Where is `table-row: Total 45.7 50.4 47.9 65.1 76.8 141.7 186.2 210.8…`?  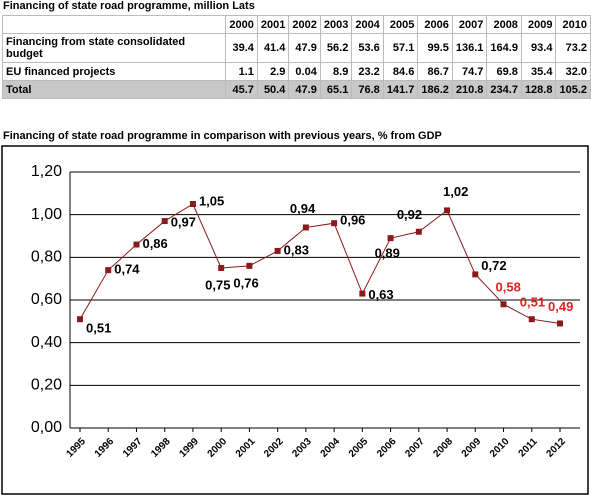 table-row: Total 45.7 50.4 47.9 65.1 76.8 141.7 186.2 210.8… is located at coordinates (296, 89).